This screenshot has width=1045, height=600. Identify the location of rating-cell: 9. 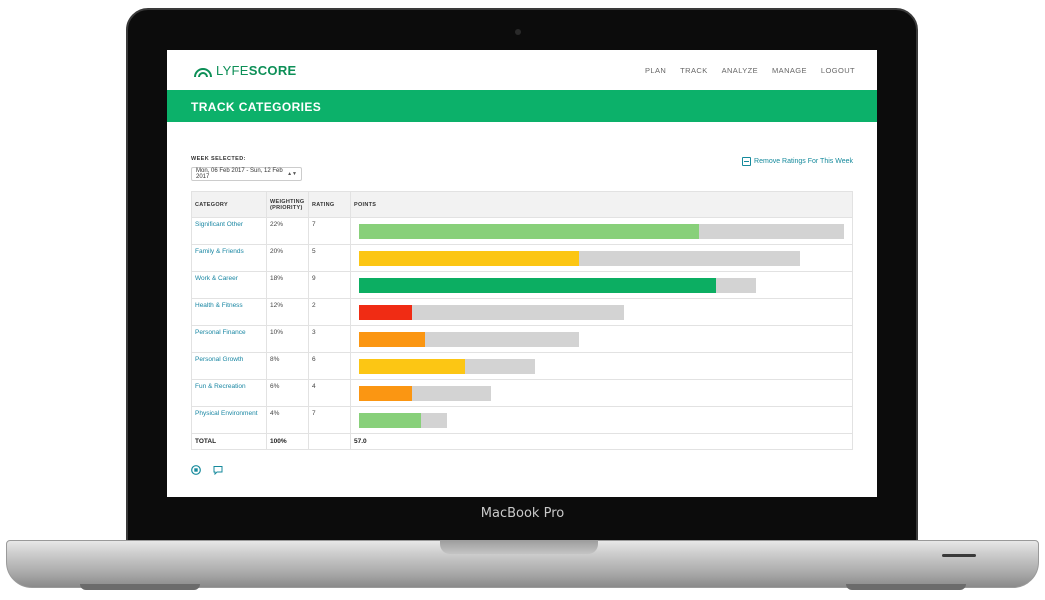
(329, 285).